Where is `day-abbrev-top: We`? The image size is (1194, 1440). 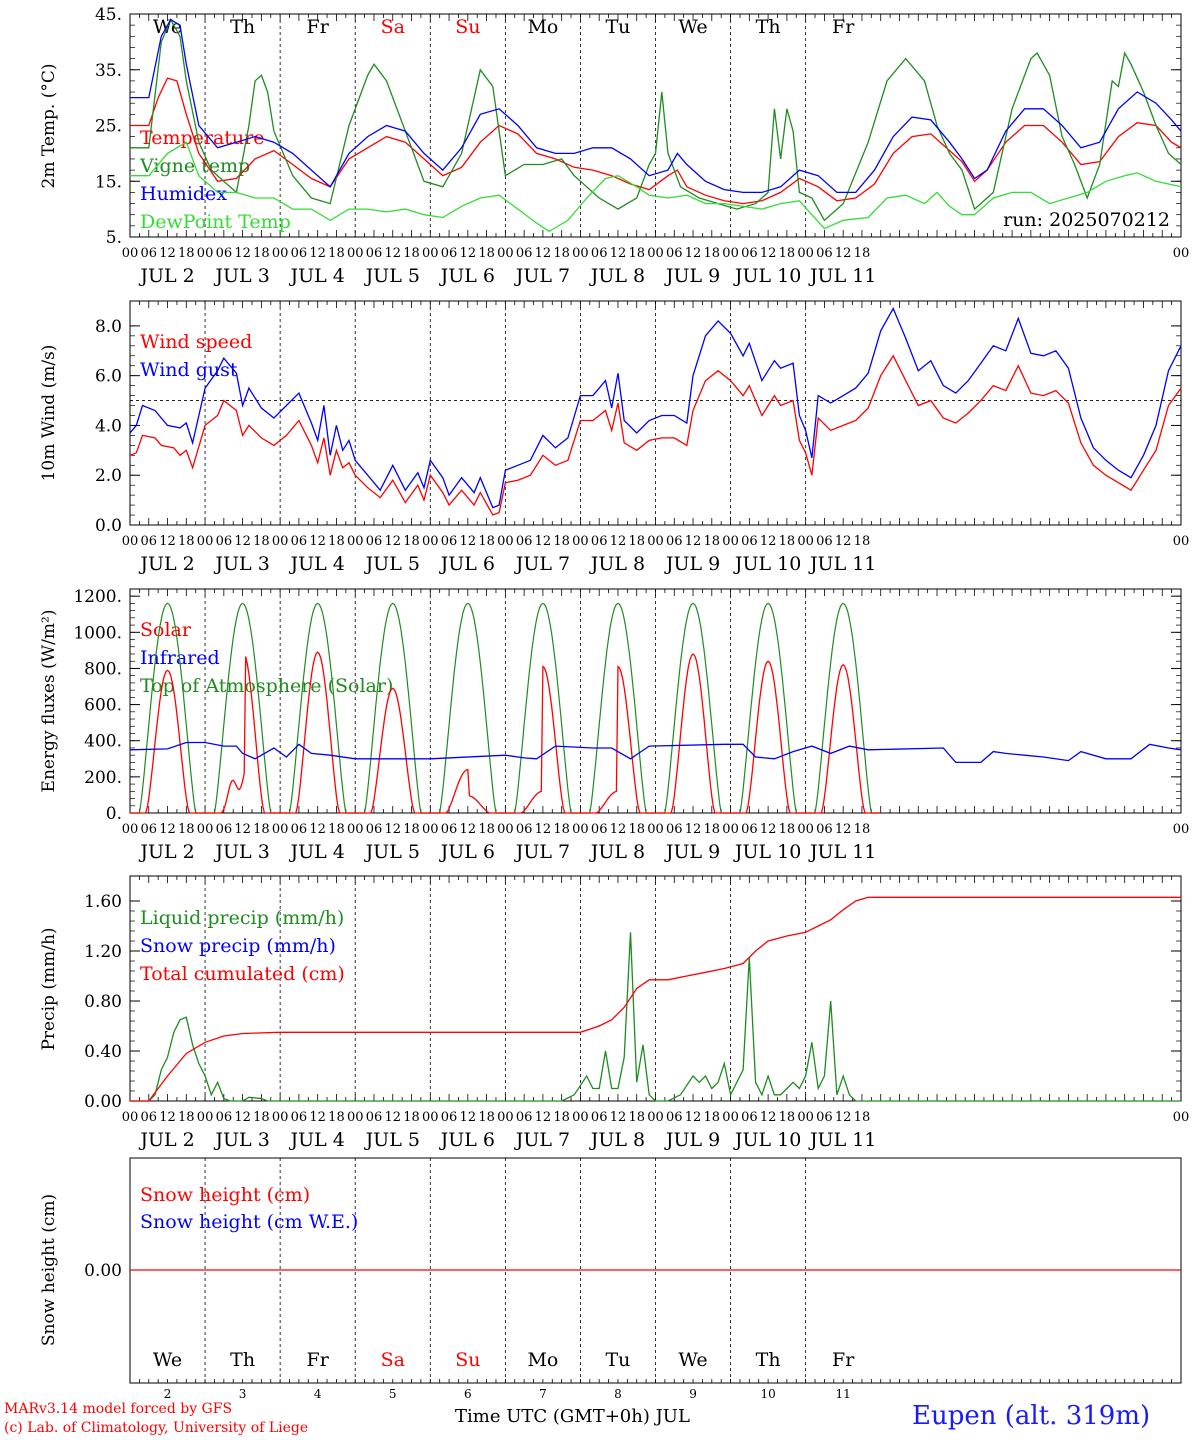 day-abbrev-top: We is located at coordinates (692, 27).